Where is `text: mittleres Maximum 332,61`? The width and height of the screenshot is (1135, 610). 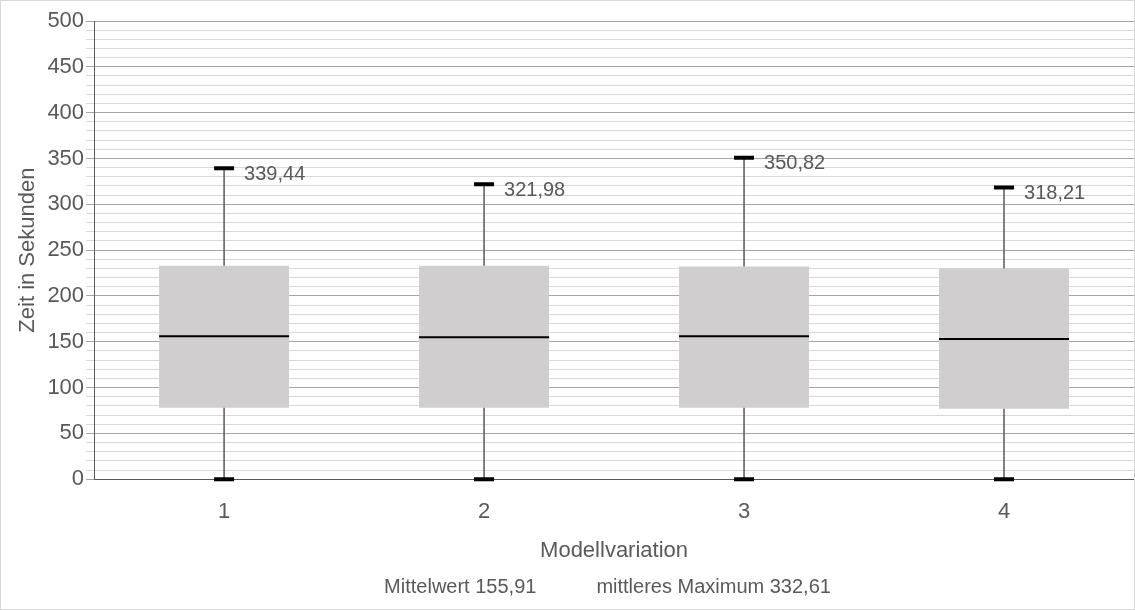 text: mittleres Maximum 332,61 is located at coordinates (713, 585).